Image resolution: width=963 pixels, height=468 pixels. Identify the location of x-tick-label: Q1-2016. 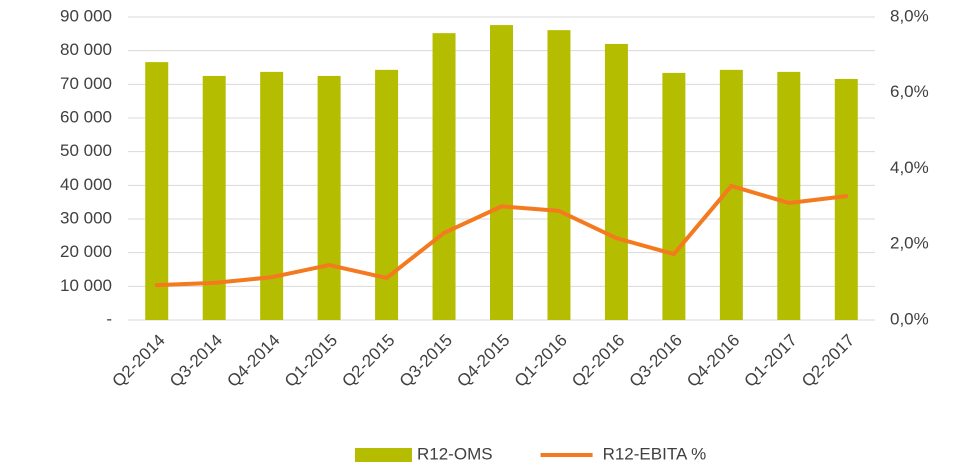
(541, 361).